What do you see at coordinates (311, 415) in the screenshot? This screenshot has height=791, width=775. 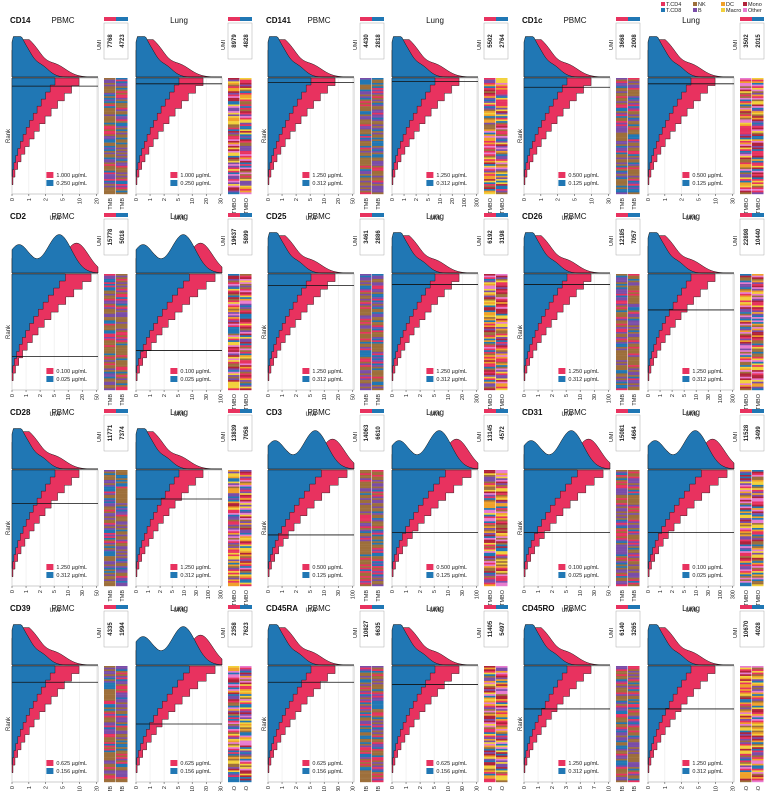 I see `x-axis-label: UMI` at bounding box center [311, 415].